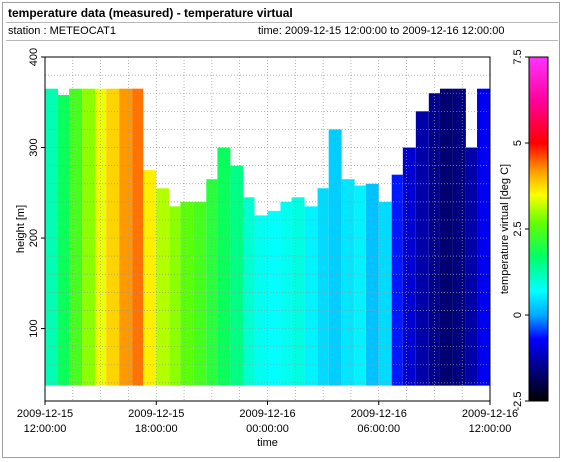 The image size is (564, 462). I want to click on x-tick-label: 18:00:00, so click(156, 429).